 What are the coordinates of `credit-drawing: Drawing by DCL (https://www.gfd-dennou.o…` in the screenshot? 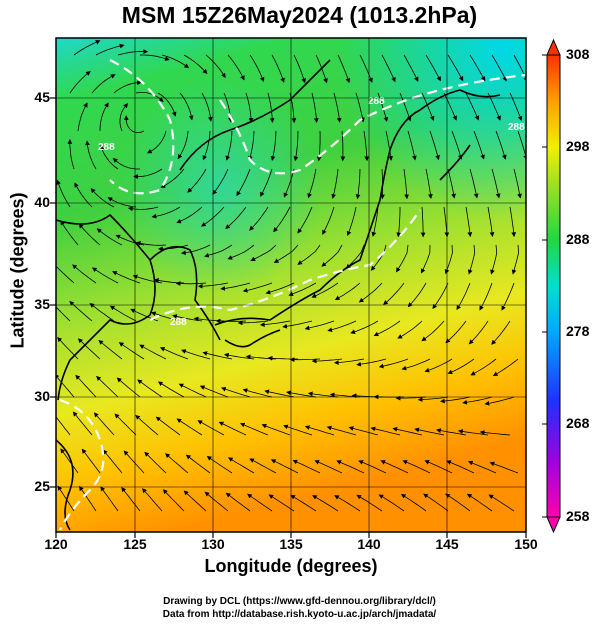 It's located at (299, 601).